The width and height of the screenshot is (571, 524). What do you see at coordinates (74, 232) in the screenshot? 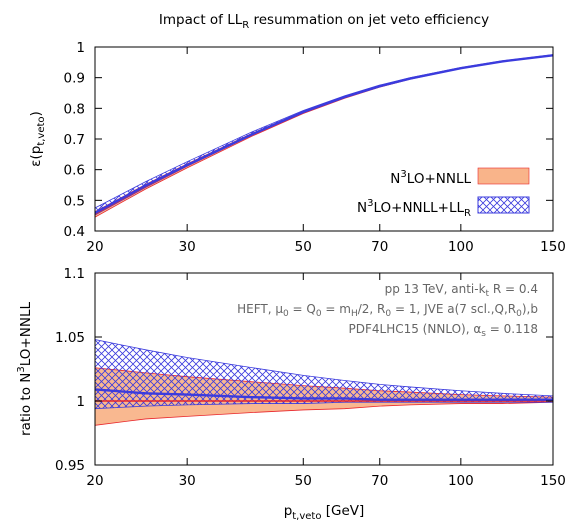
I see `top-y-tick-label: 0.4` at bounding box center [74, 232].